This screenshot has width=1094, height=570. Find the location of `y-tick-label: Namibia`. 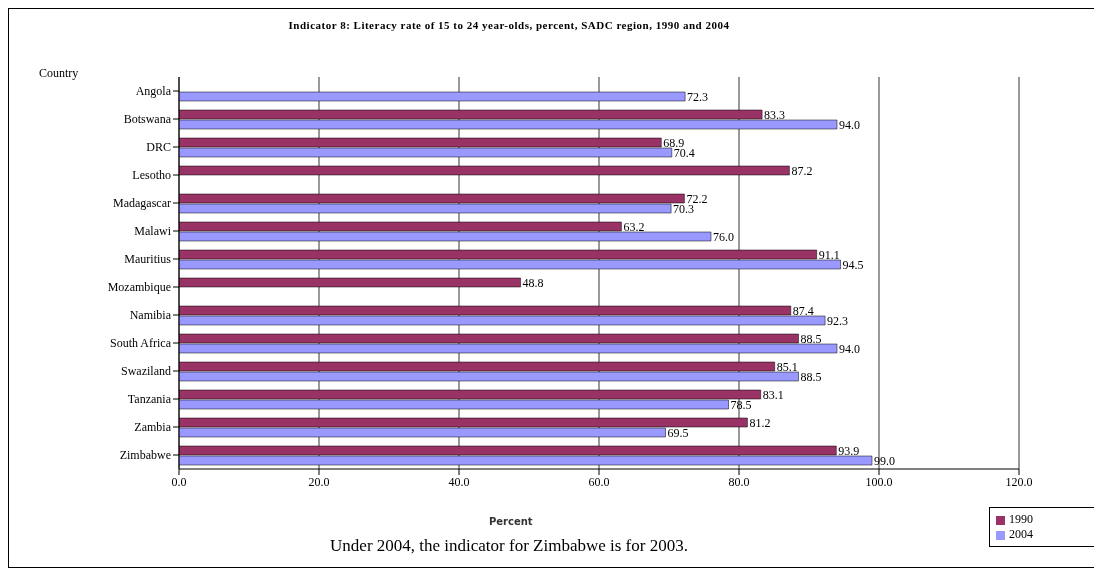

y-tick-label: Namibia is located at coordinates (150, 315).